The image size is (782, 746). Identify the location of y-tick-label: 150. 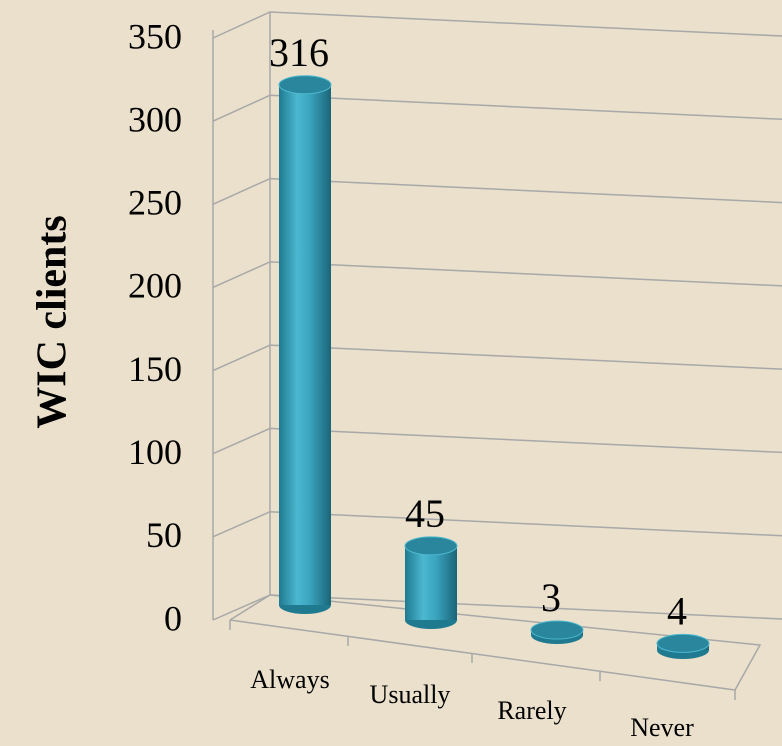
(155, 369).